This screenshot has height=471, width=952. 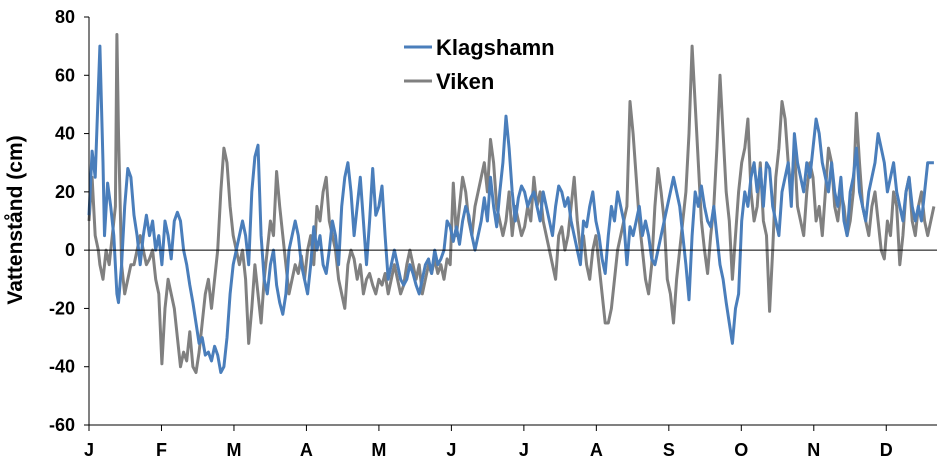 I want to click on y-axis-title: Vattenstånd (cm), so click(x=15, y=219).